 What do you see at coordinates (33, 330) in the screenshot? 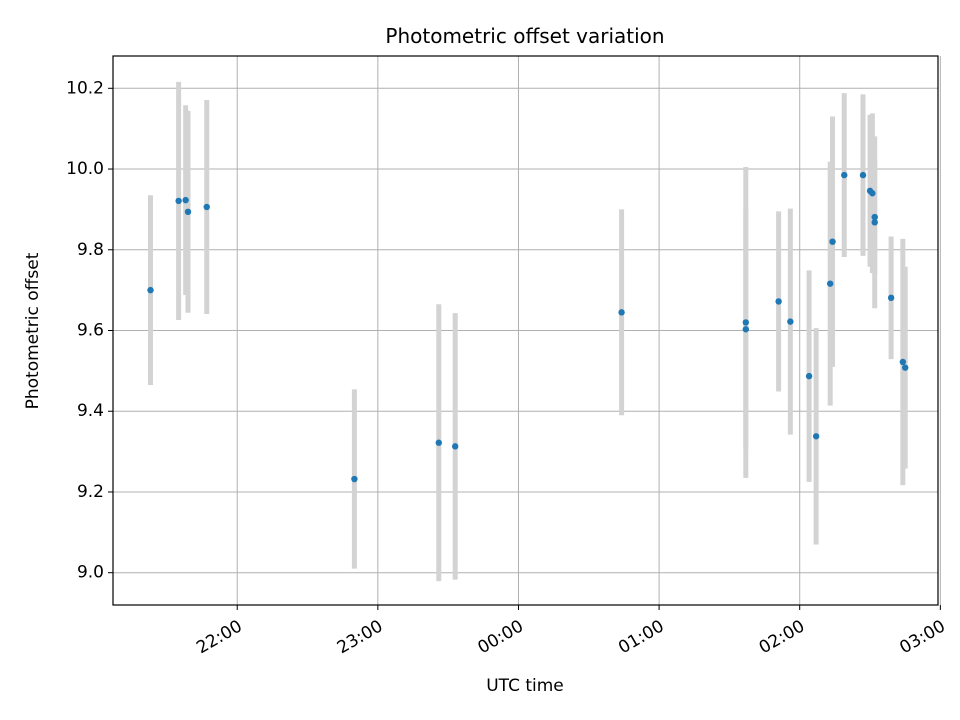
I see `y-axis-label: Photometric offset` at bounding box center [33, 330].